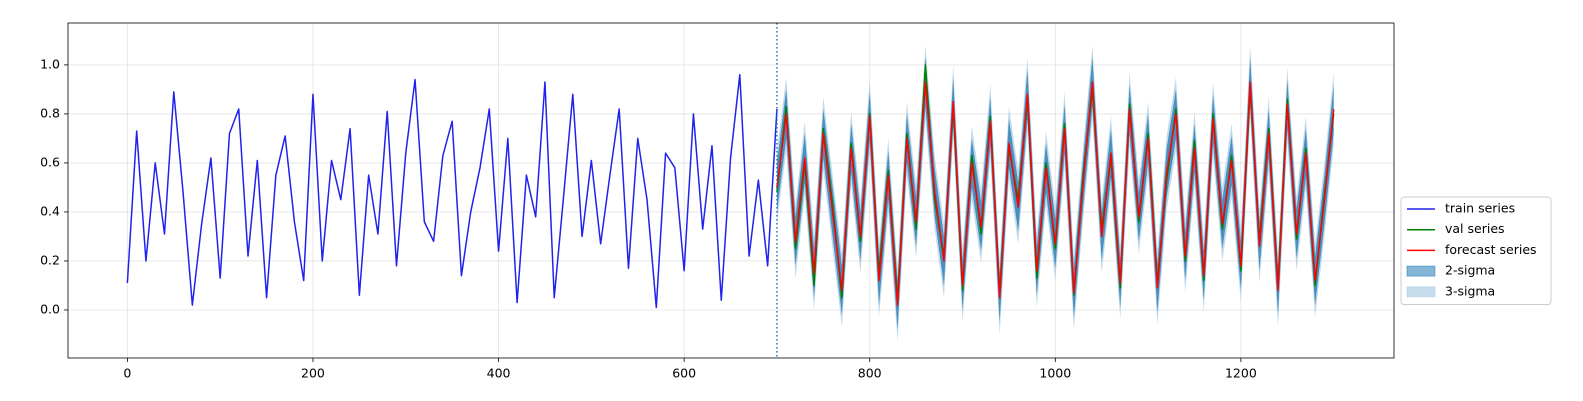 This screenshot has height=401, width=1583. I want to click on x-tick-label: 0, so click(127, 373).